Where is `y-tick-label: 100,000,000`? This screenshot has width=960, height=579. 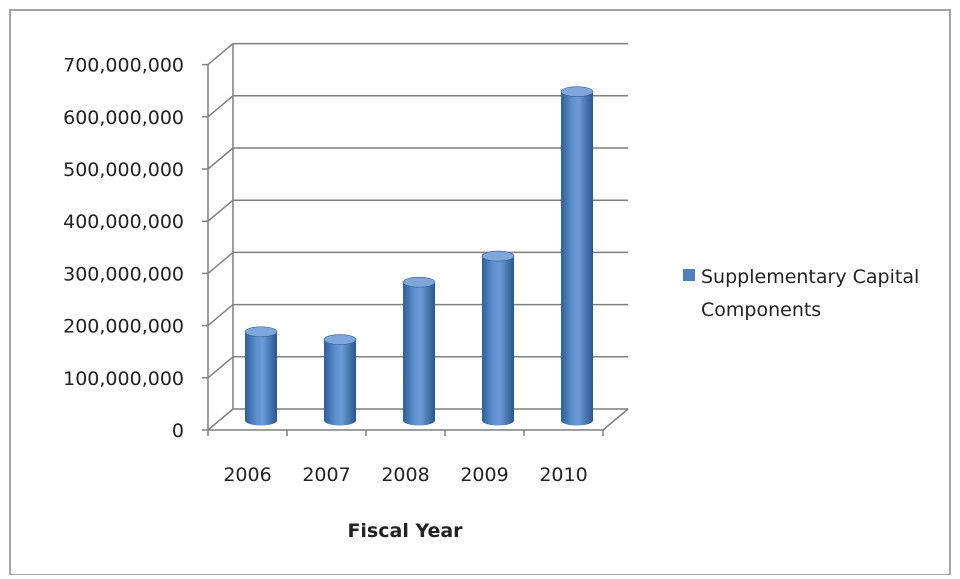
y-tick-label: 100,000,000 is located at coordinates (123, 379).